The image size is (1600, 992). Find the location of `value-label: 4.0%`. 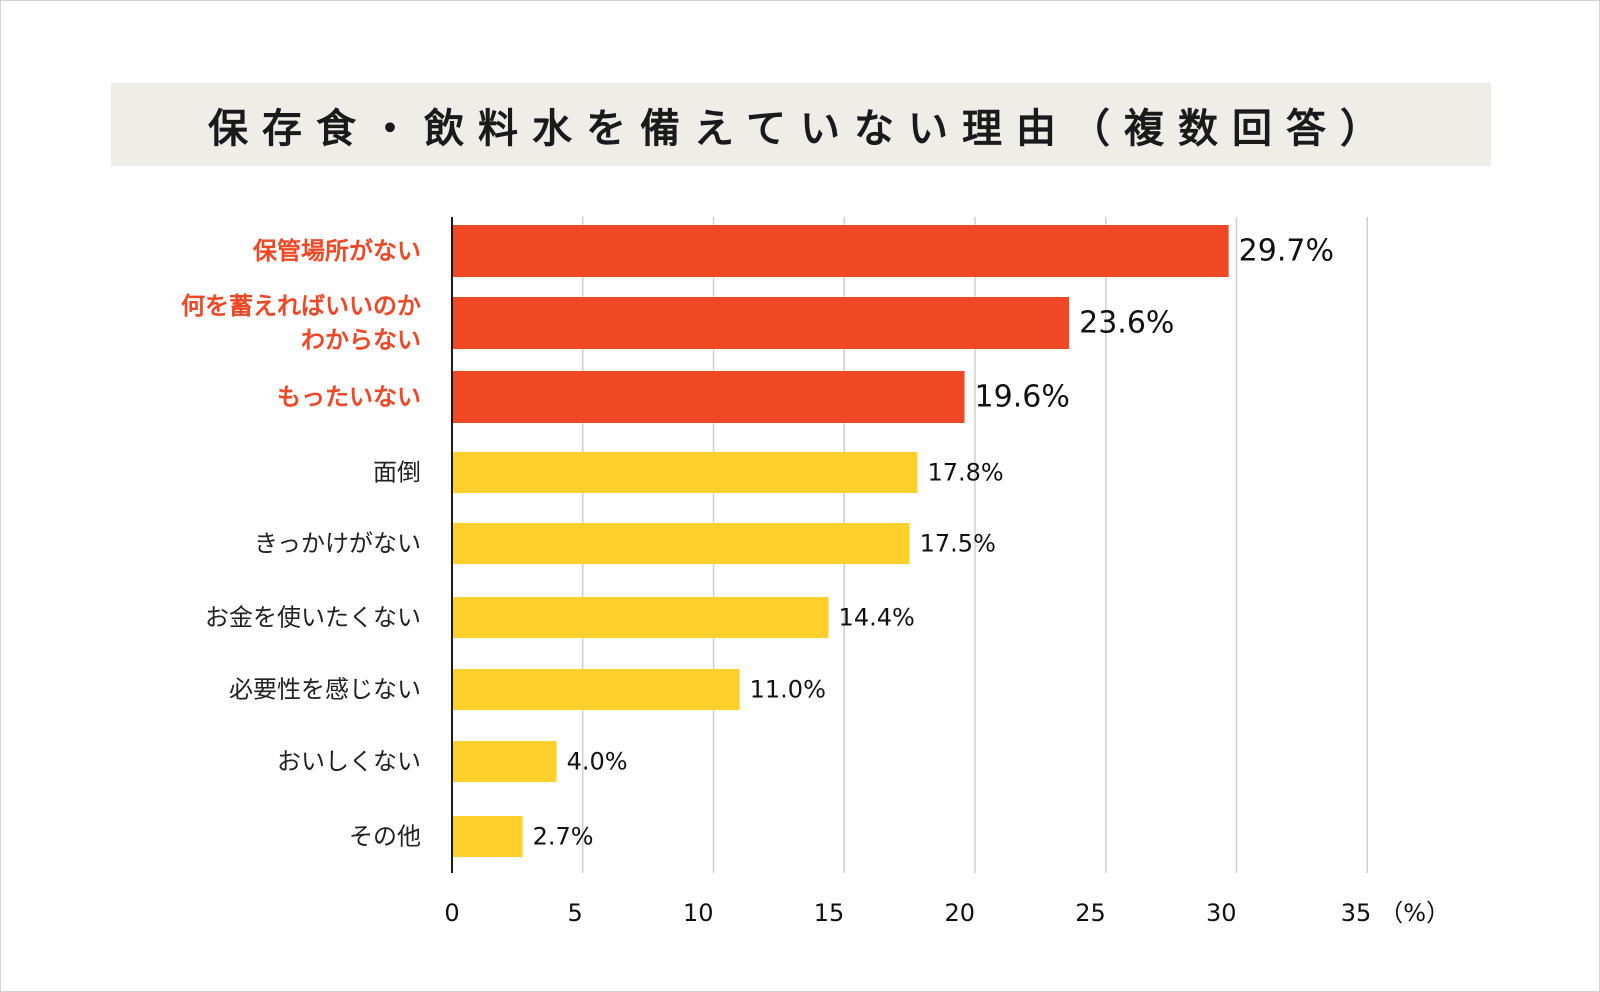

value-label: 4.0% is located at coordinates (597, 762).